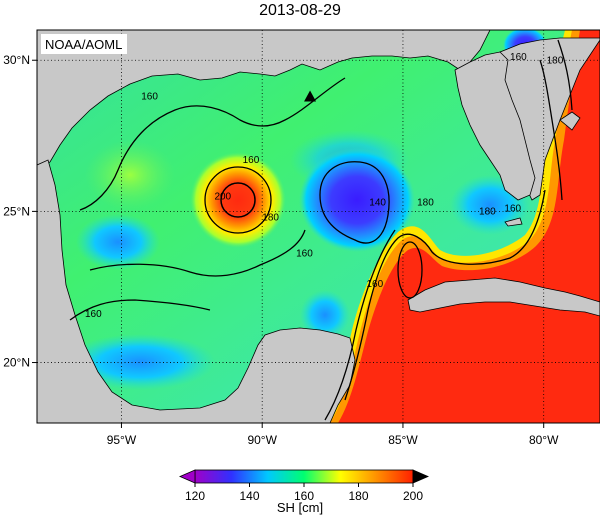  I want to click on lat-tick-label: 25°N, so click(16, 211).